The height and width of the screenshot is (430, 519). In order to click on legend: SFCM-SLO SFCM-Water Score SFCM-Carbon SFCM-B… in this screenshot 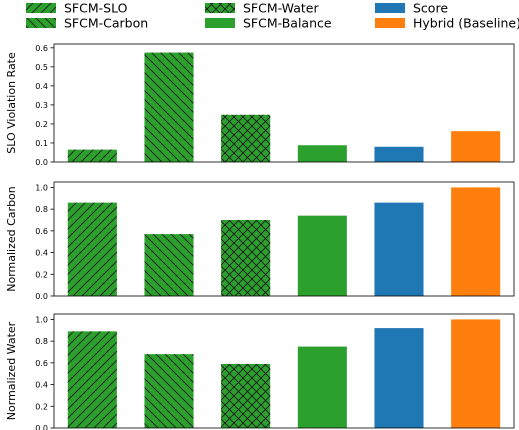, I will do `click(272, 16)`.